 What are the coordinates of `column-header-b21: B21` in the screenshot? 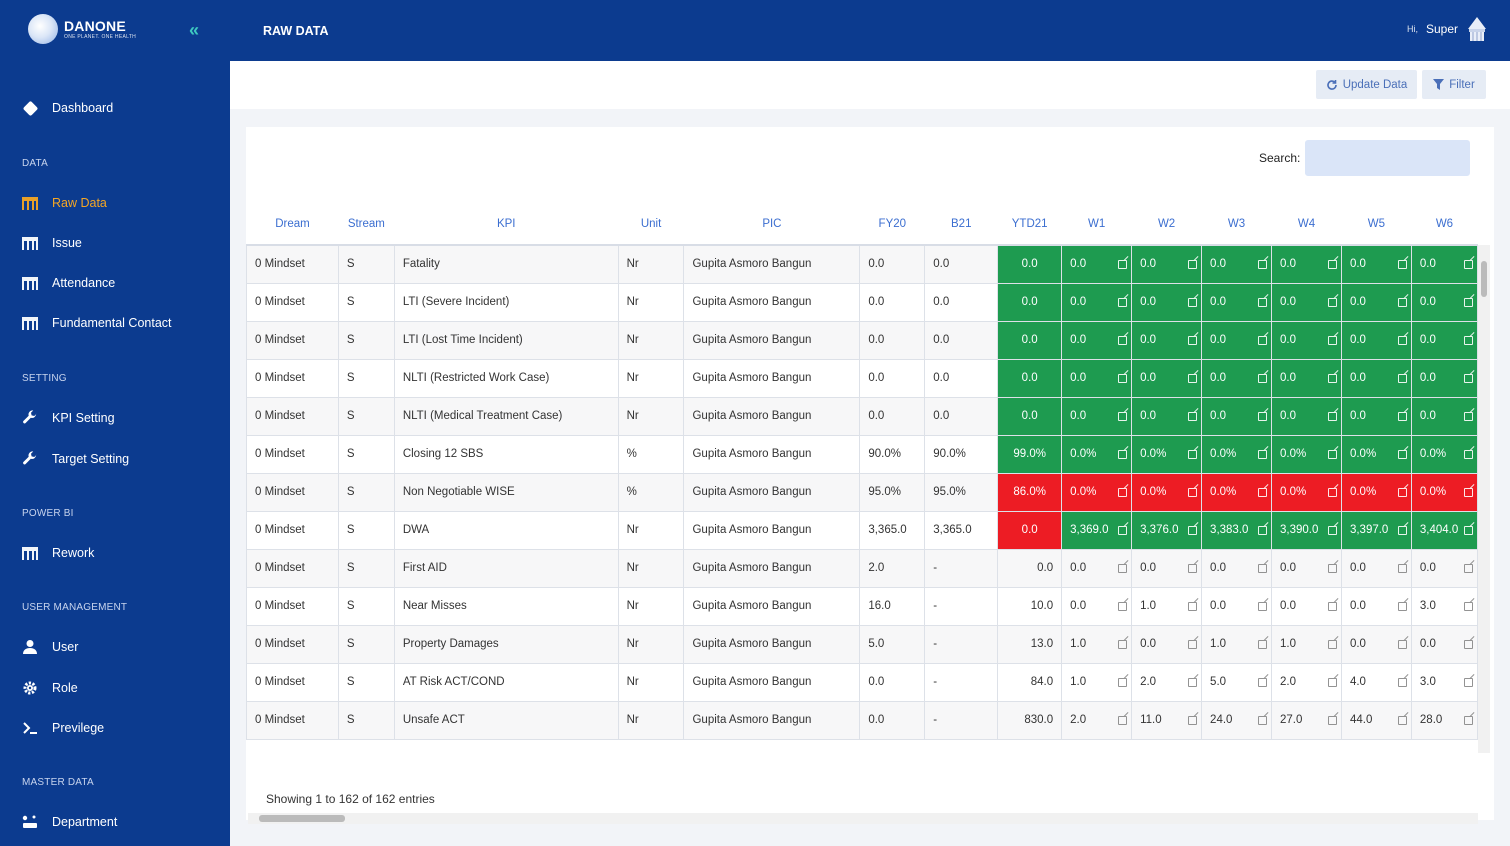 It's located at (961, 225).